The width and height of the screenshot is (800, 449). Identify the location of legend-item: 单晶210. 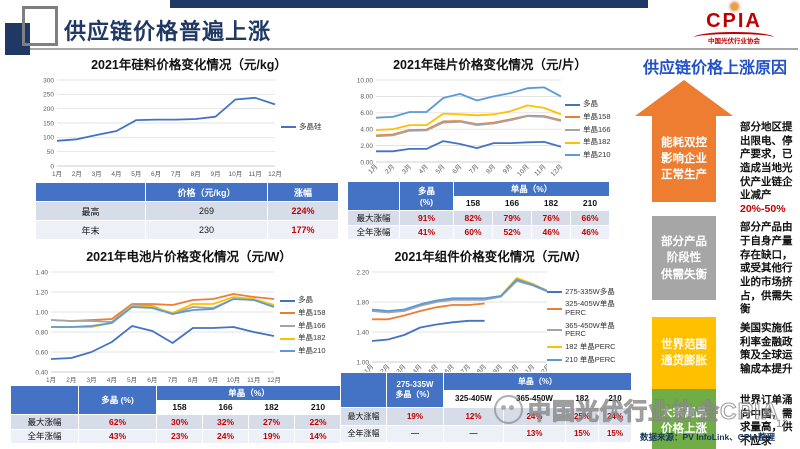
(303, 350).